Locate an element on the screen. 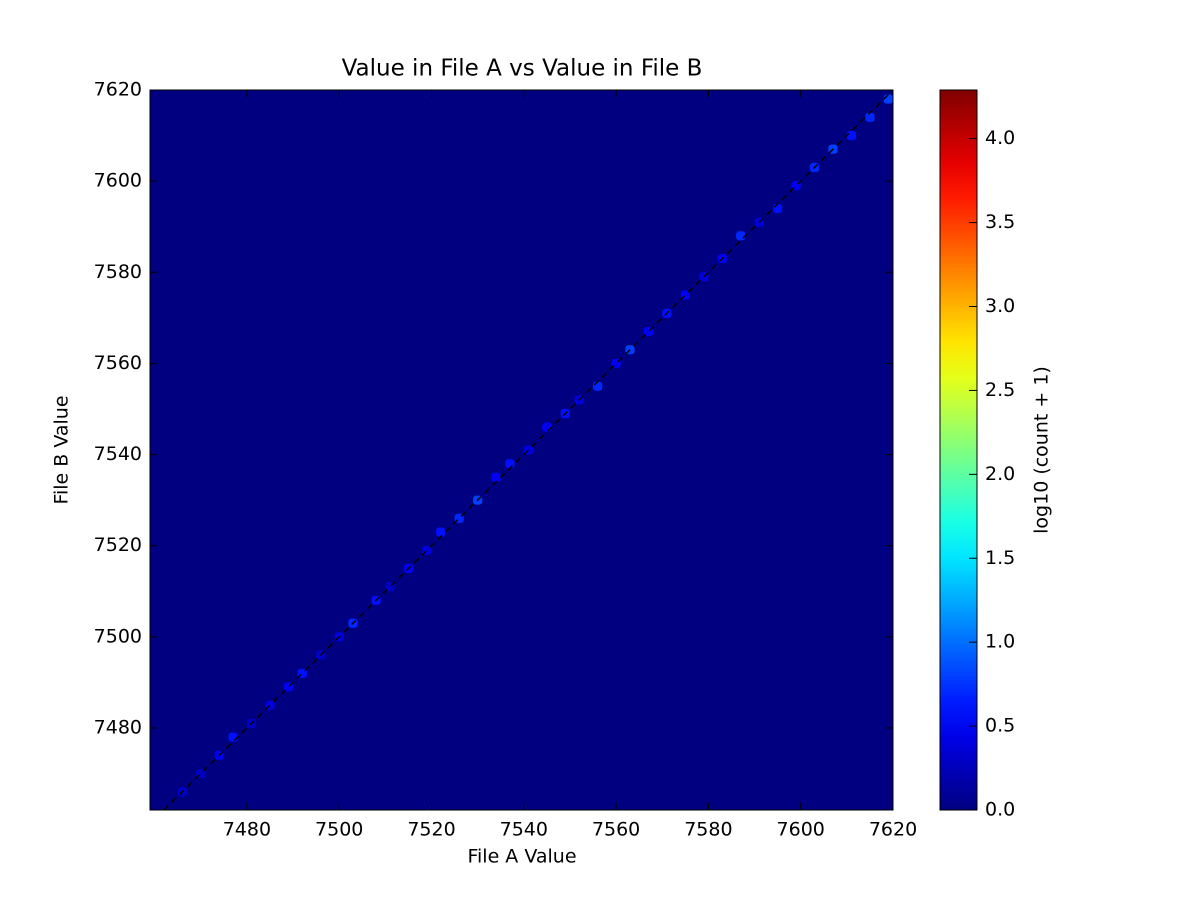 The height and width of the screenshot is (900, 1200). chart-title: Value in File A vs Value in File B is located at coordinates (522, 69).